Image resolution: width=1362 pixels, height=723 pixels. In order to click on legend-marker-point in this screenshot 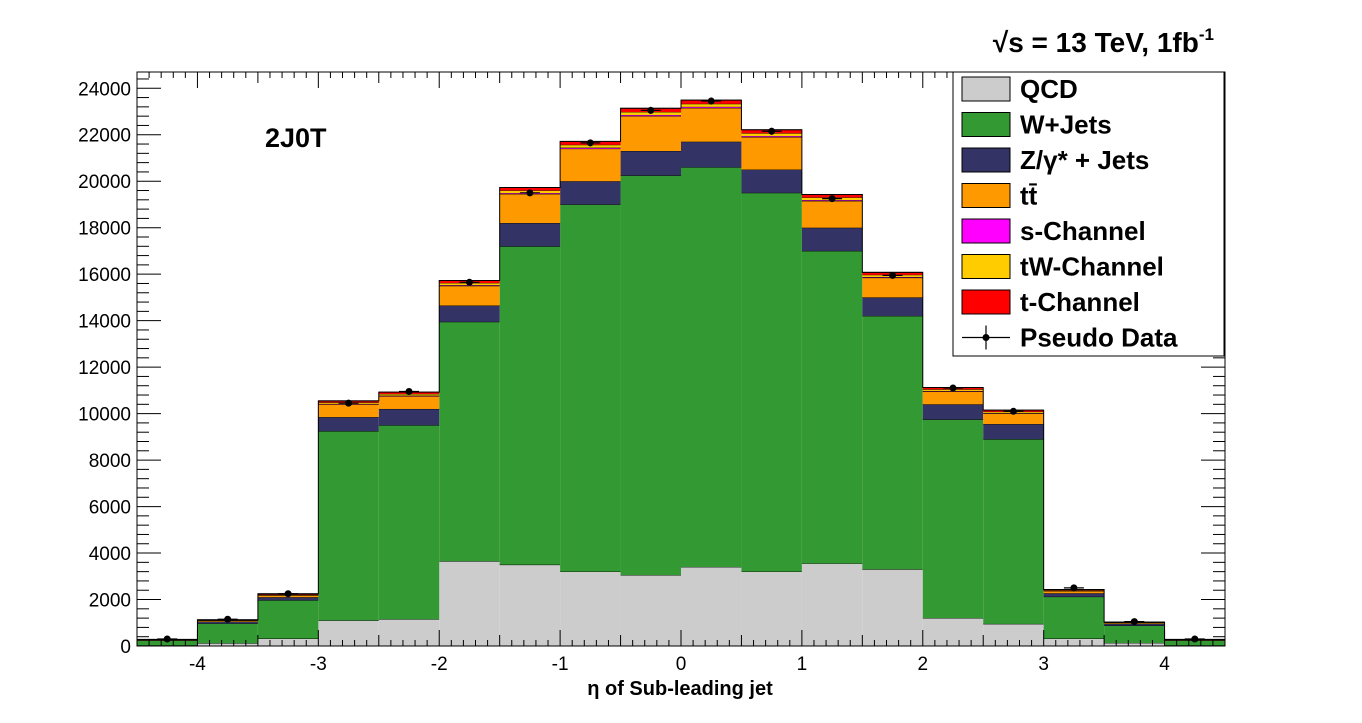, I will do `click(986, 337)`.